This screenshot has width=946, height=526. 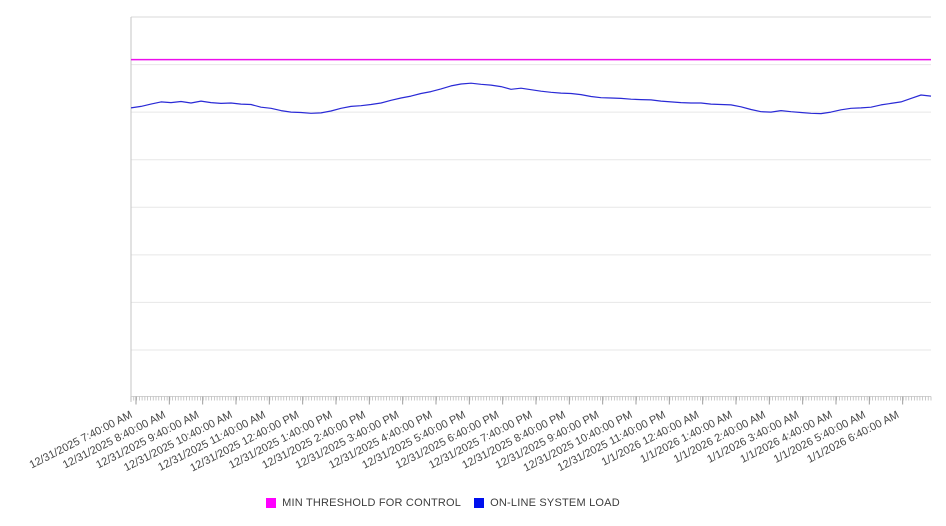 I want to click on legend-label-min-threshold: MIN THRESHOLD FOR CONTROL, so click(x=372, y=503).